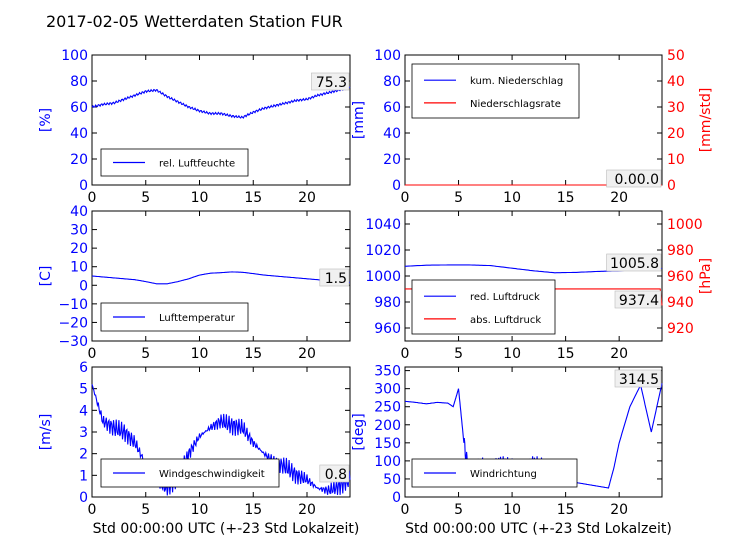 The width and height of the screenshot is (736, 552). I want to click on panel-wind-speed-x-tick-label: 0, so click(92, 510).